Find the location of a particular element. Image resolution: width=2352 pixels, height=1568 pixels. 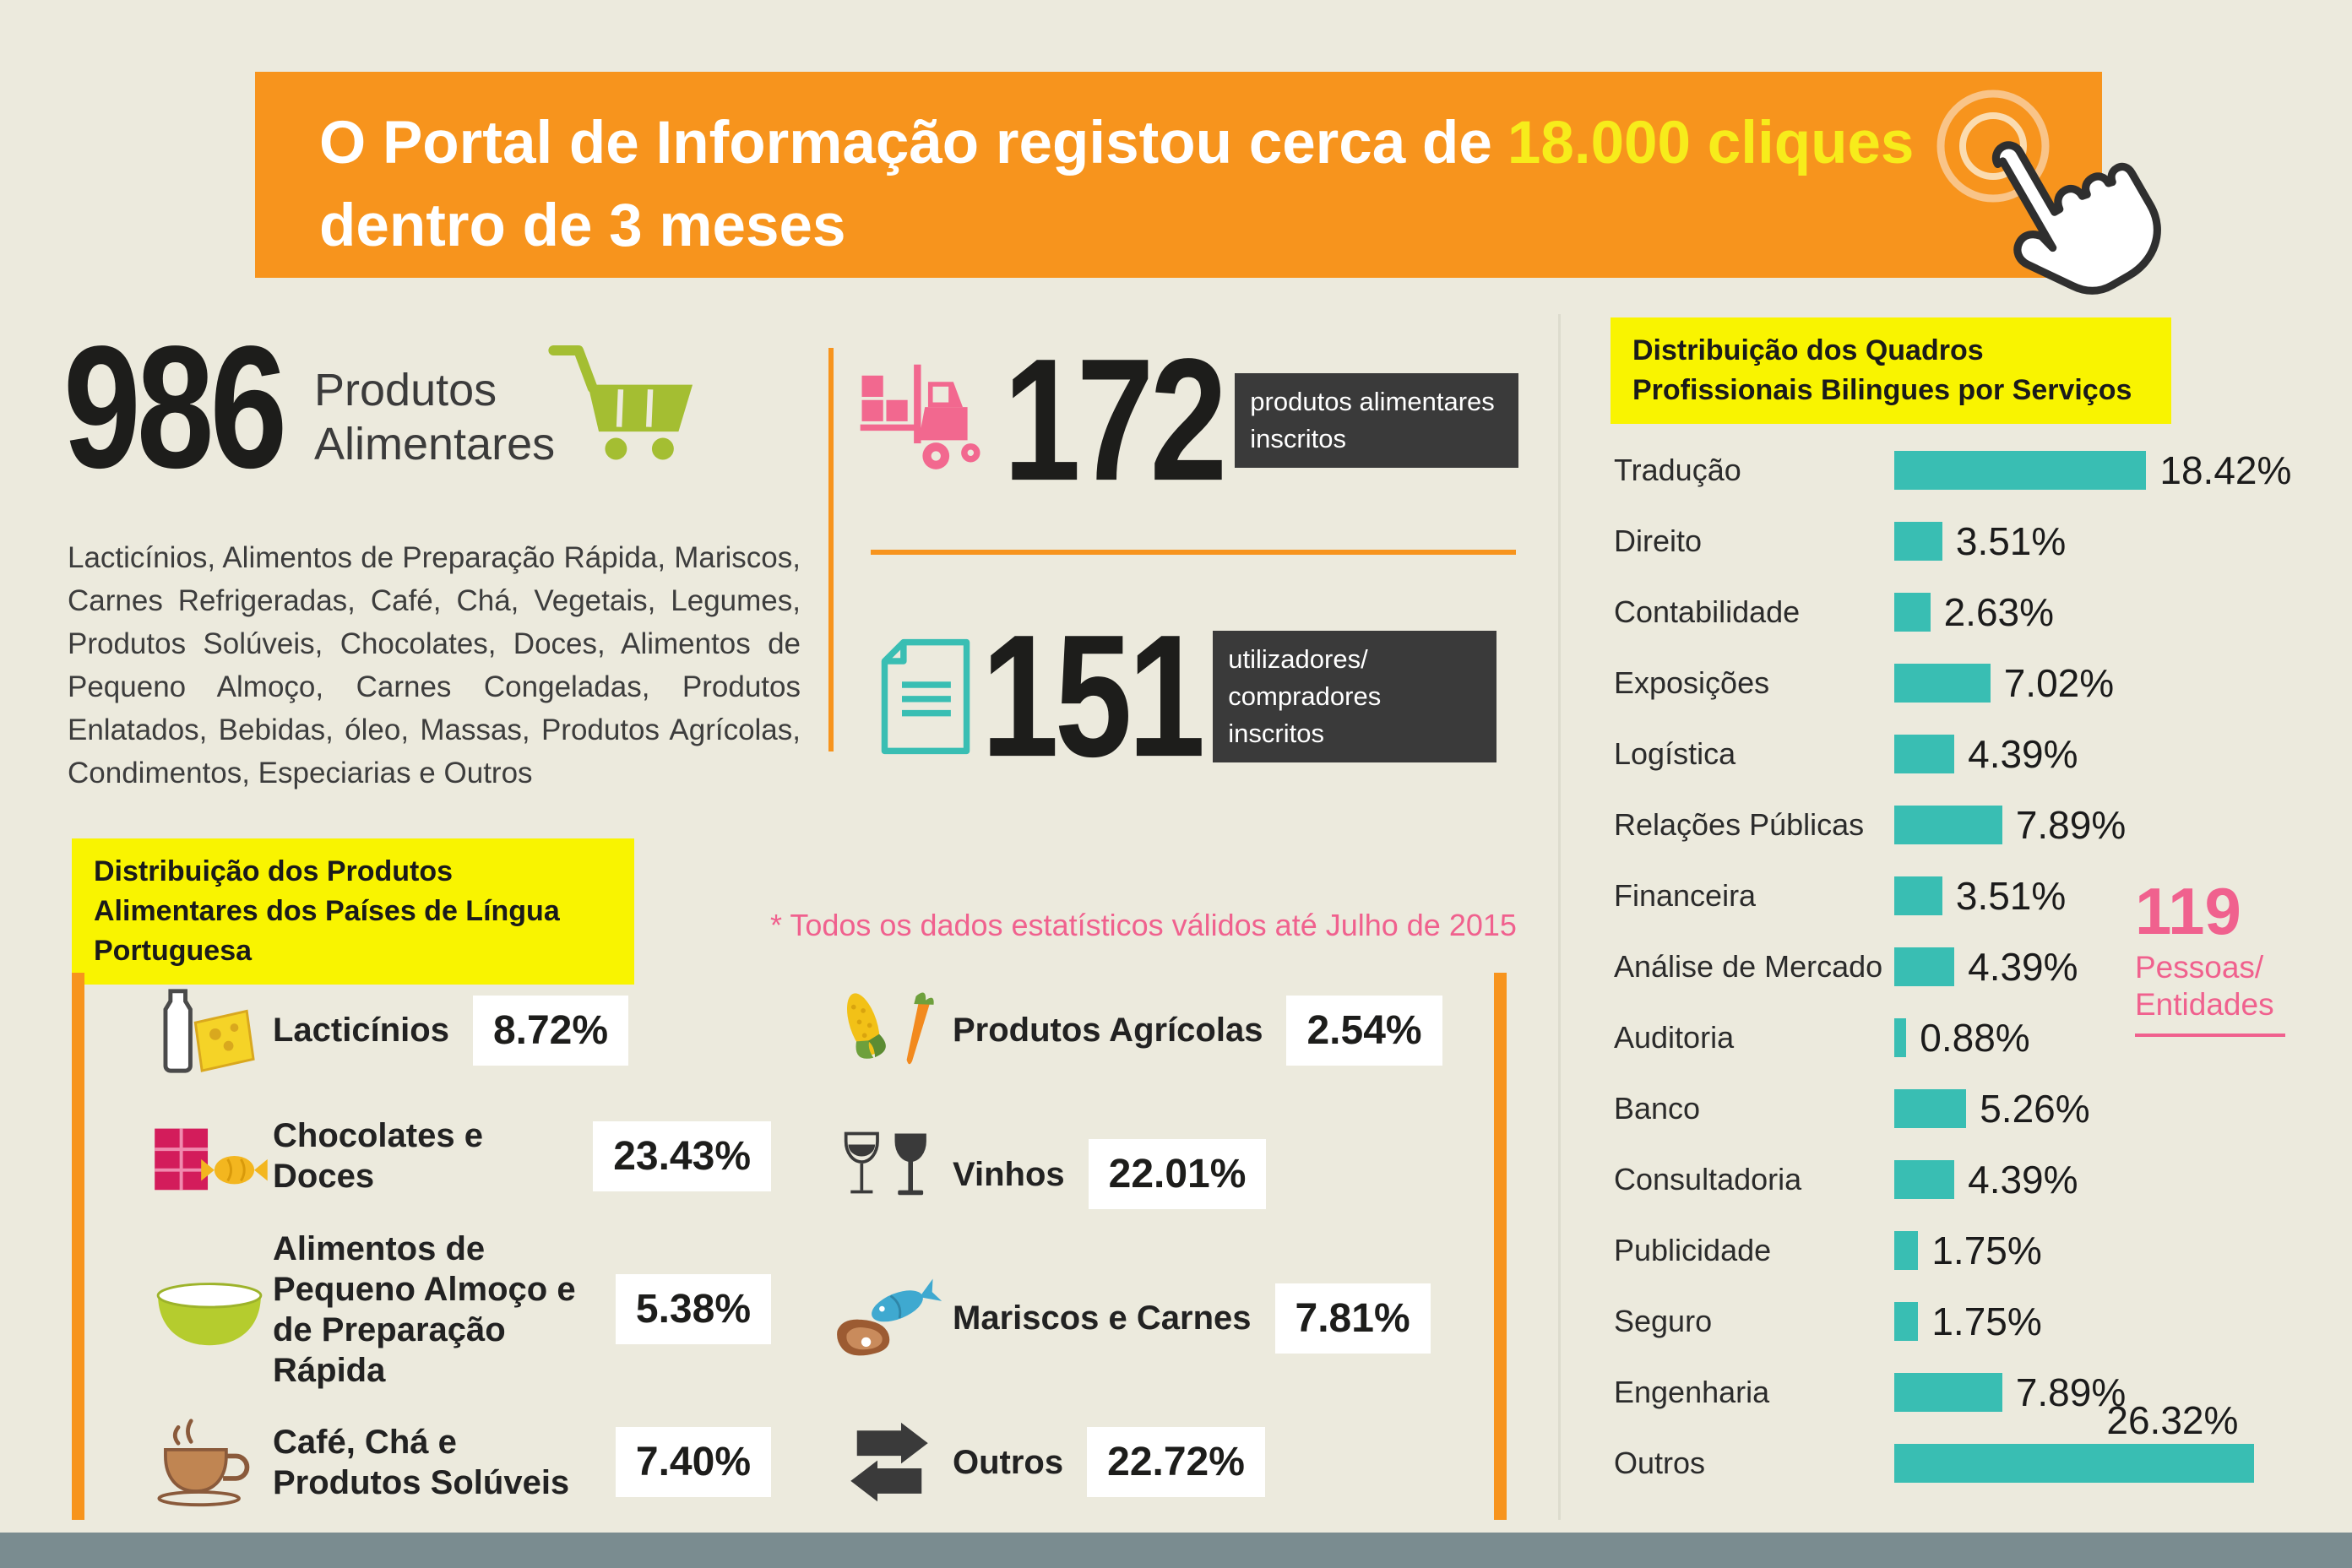

chart-category-label: Publicidade is located at coordinates (1693, 1250).